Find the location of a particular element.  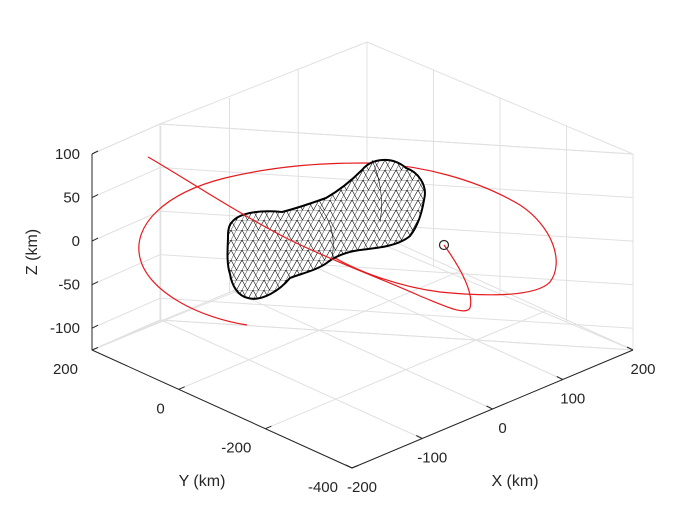

z-tick-label: 0 is located at coordinates (76, 241).